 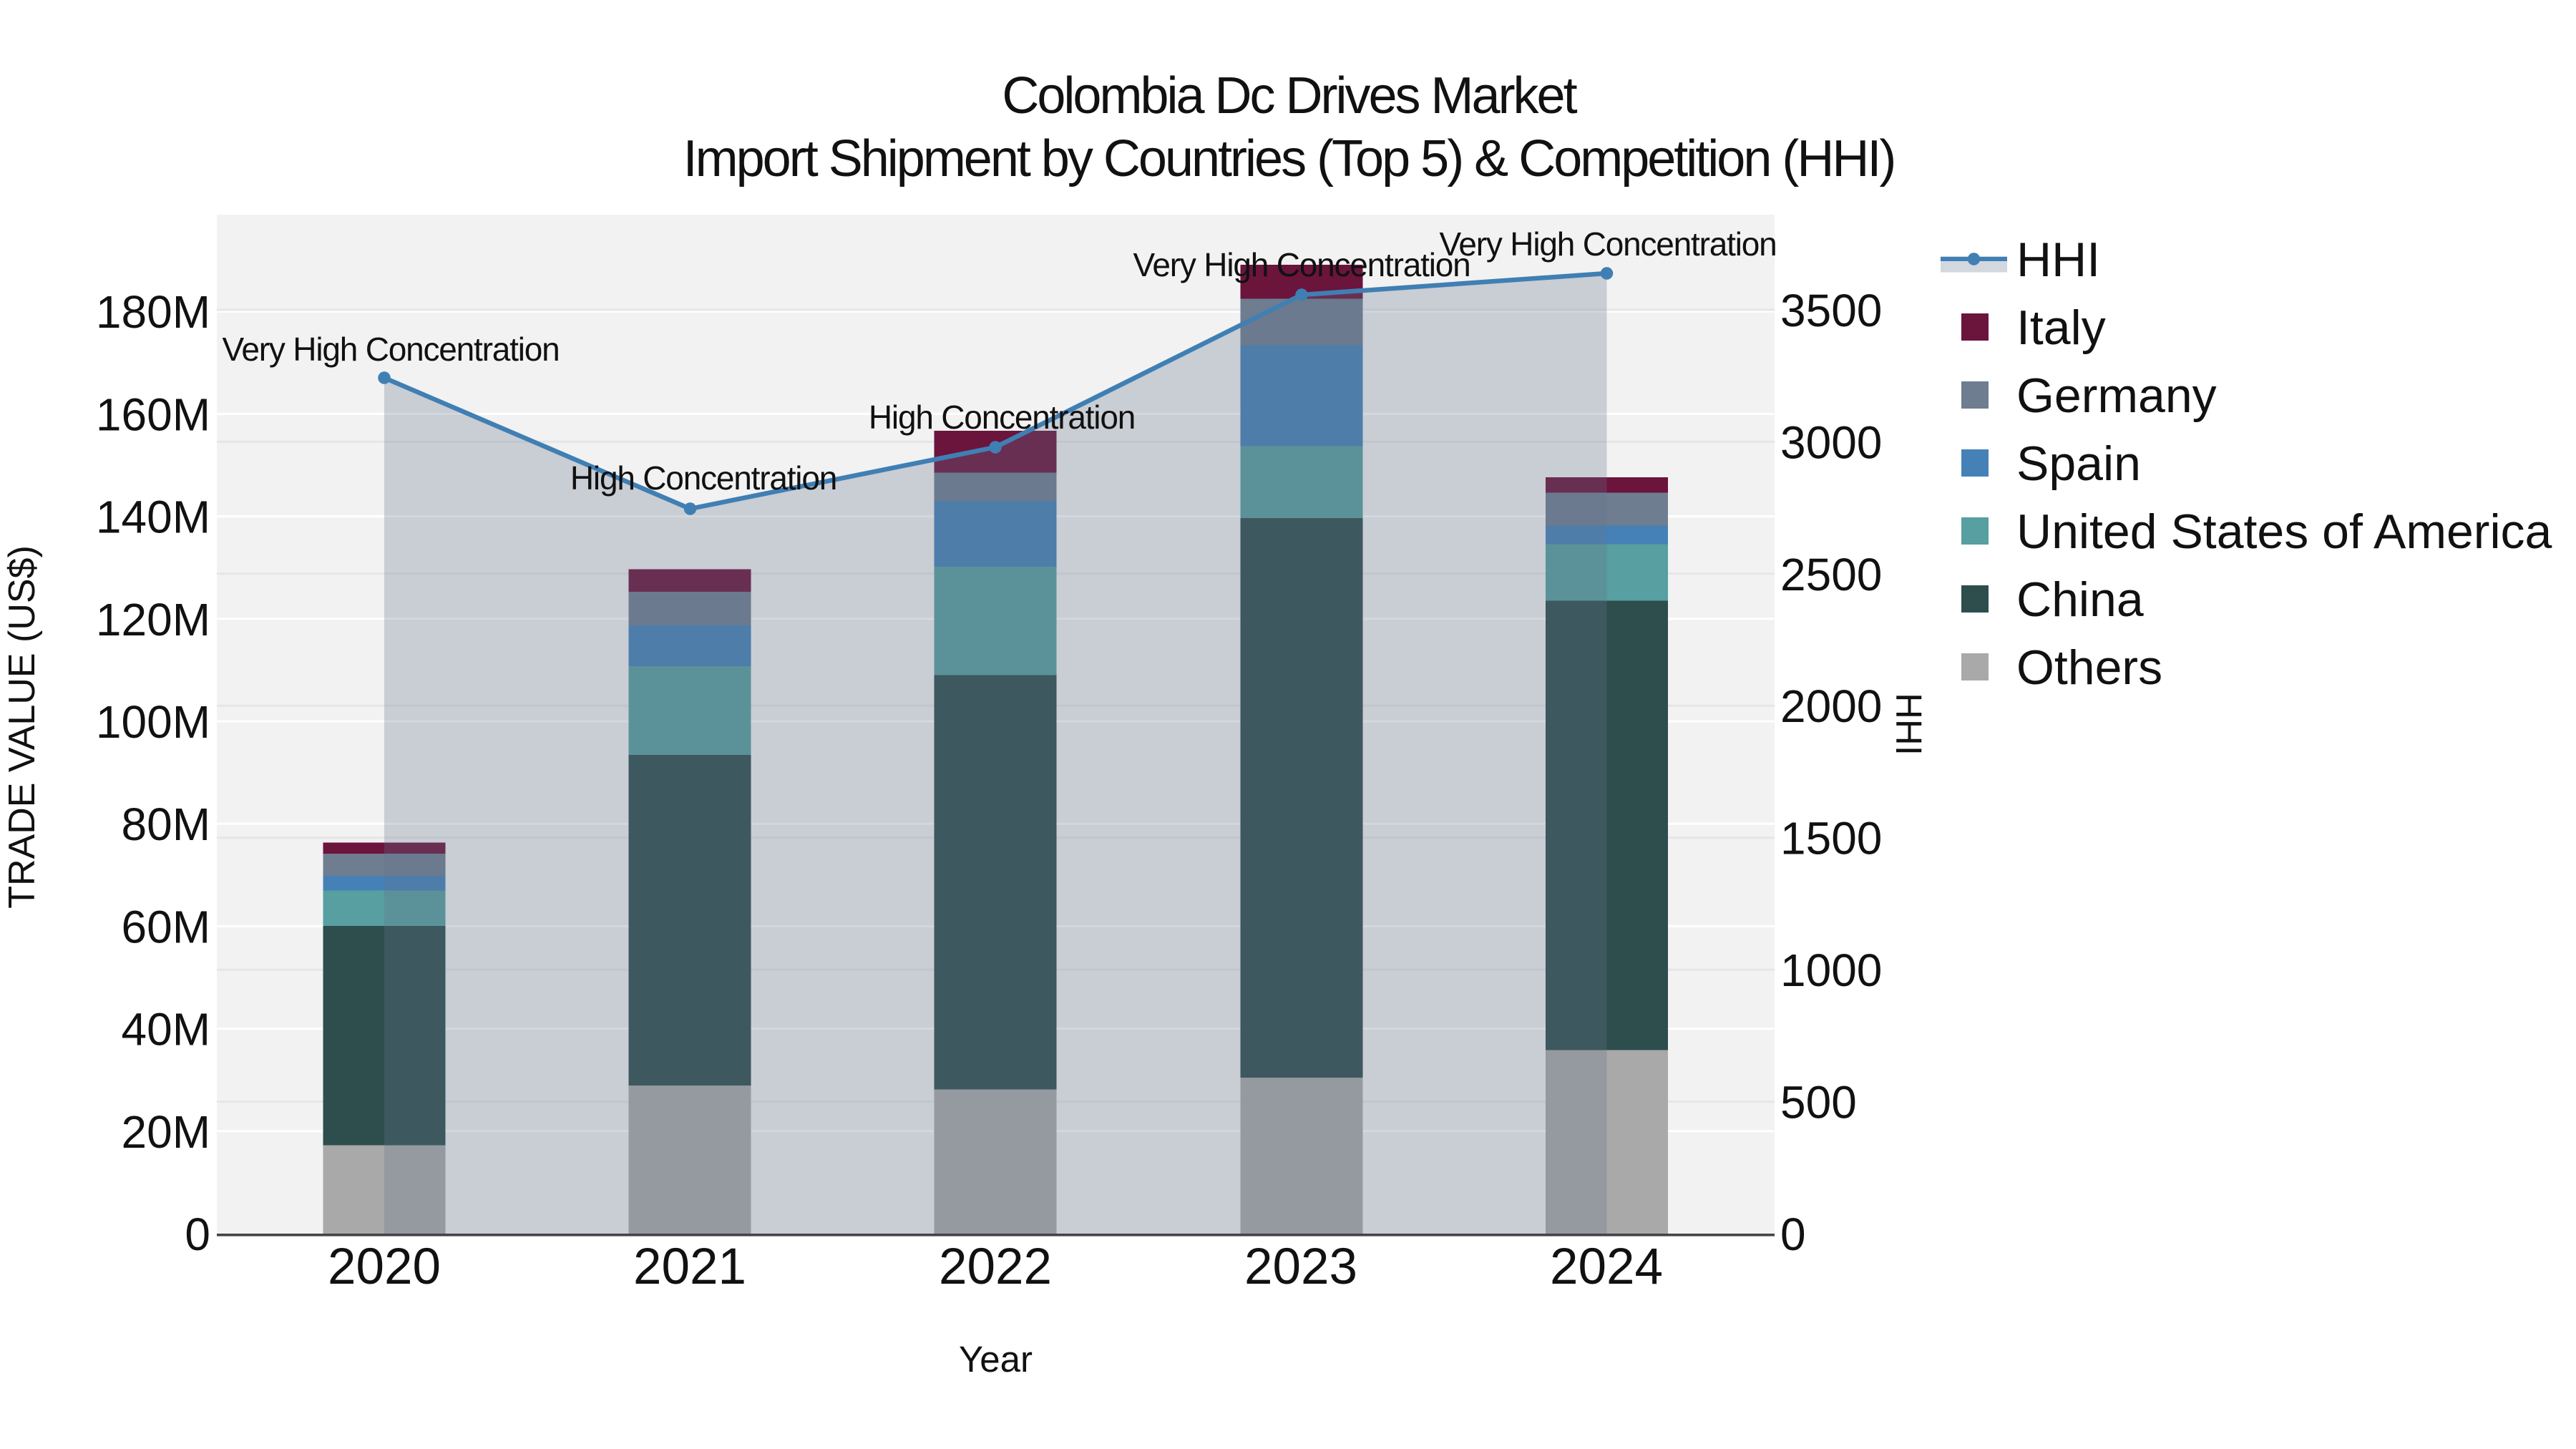 What do you see at coordinates (1818, 1102) in the screenshot?
I see `svg-text: 500` at bounding box center [1818, 1102].